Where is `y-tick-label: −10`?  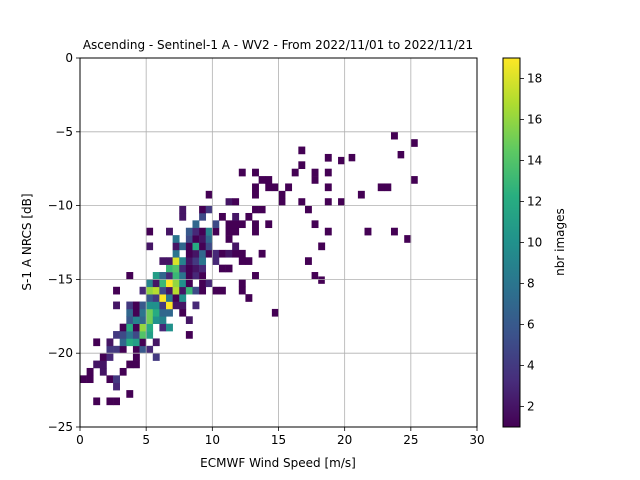 y-tick-label: −10 is located at coordinates (60, 206).